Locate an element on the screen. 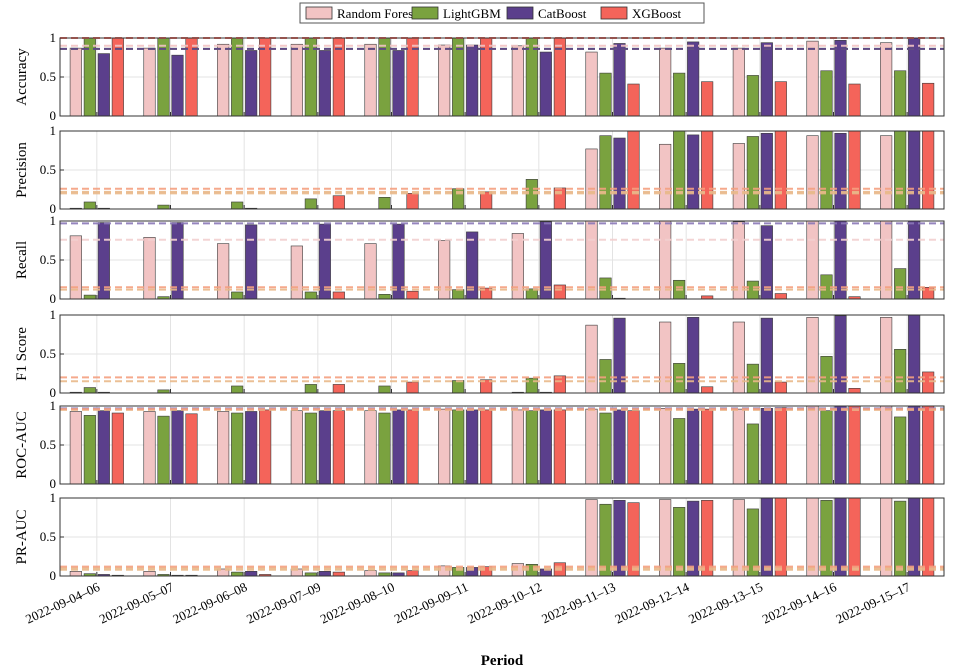  panel-roc-auc: 0 0.5 1 ROC-AUC is located at coordinates (479, 444).